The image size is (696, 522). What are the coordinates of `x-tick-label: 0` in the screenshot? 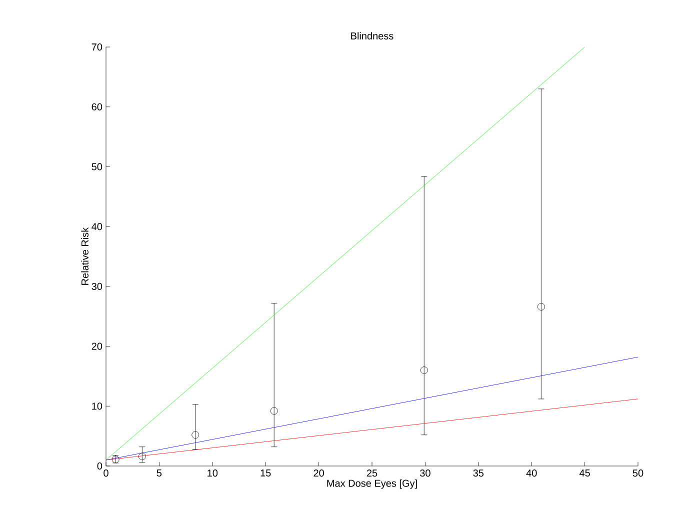 It's located at (106, 473).